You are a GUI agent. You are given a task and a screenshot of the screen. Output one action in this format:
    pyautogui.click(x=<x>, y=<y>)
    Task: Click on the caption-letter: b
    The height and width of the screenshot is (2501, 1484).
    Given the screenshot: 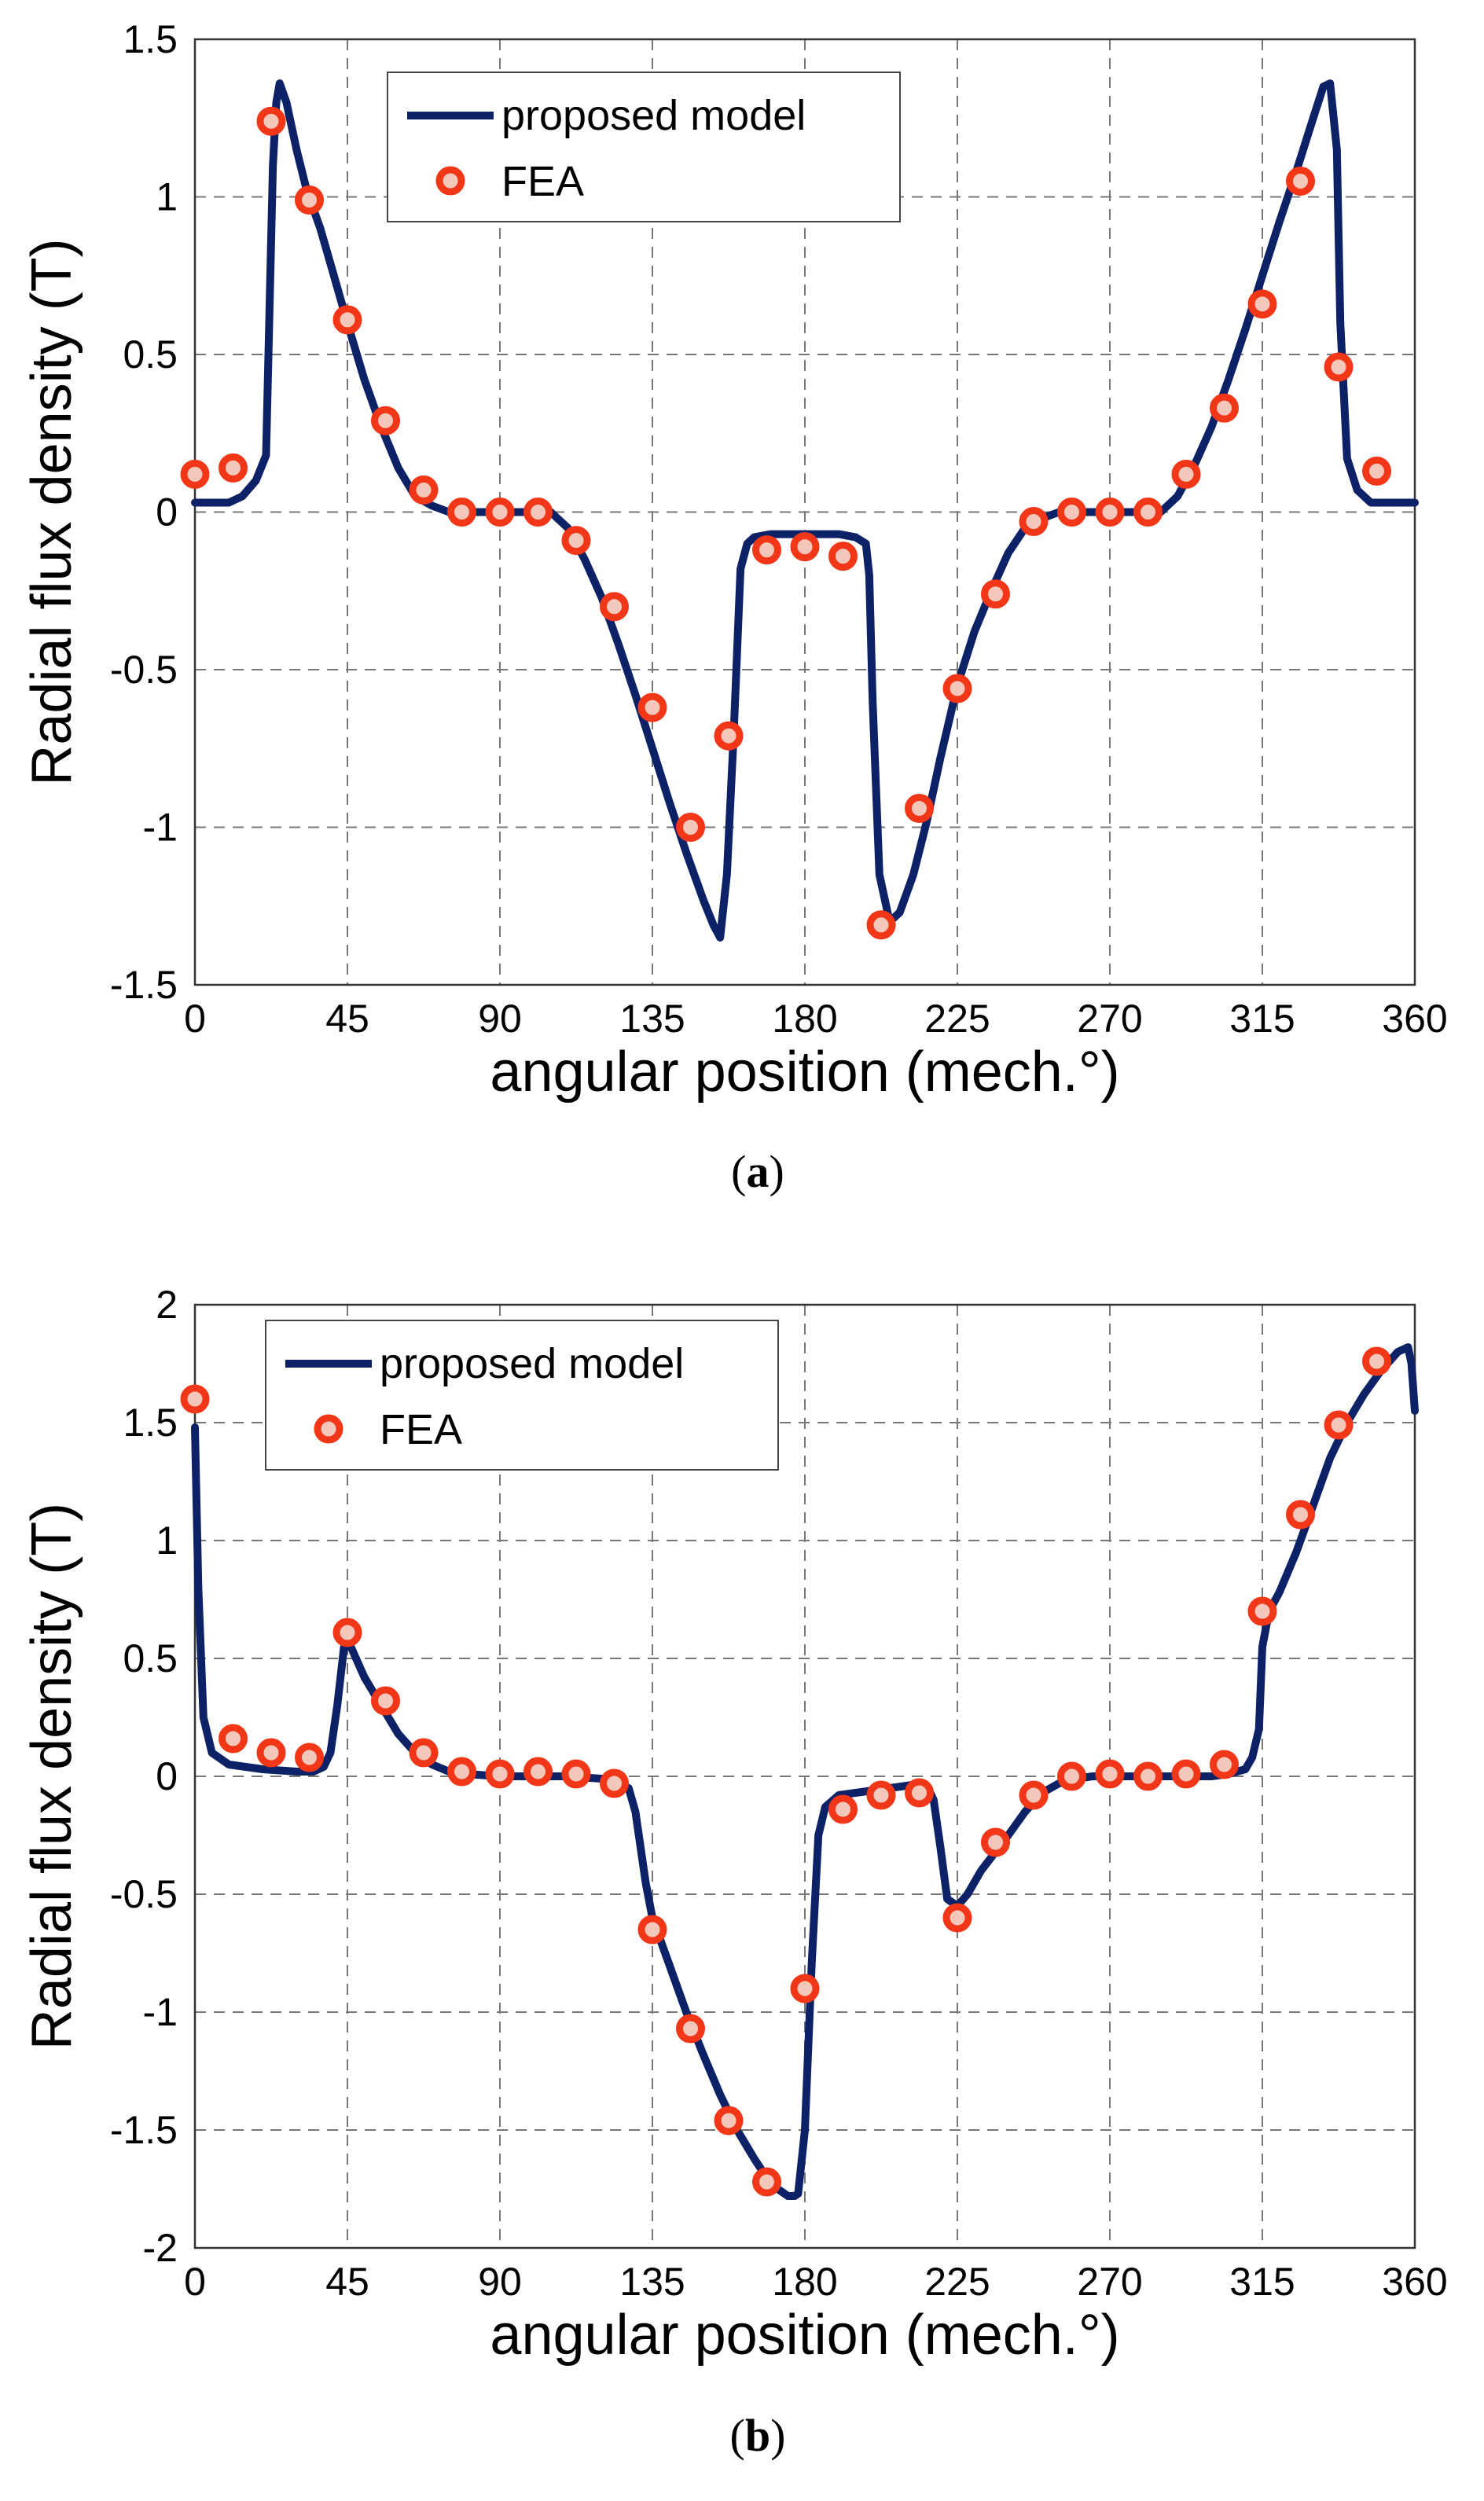 What is the action you would take?
    pyautogui.click(x=757, y=2435)
    